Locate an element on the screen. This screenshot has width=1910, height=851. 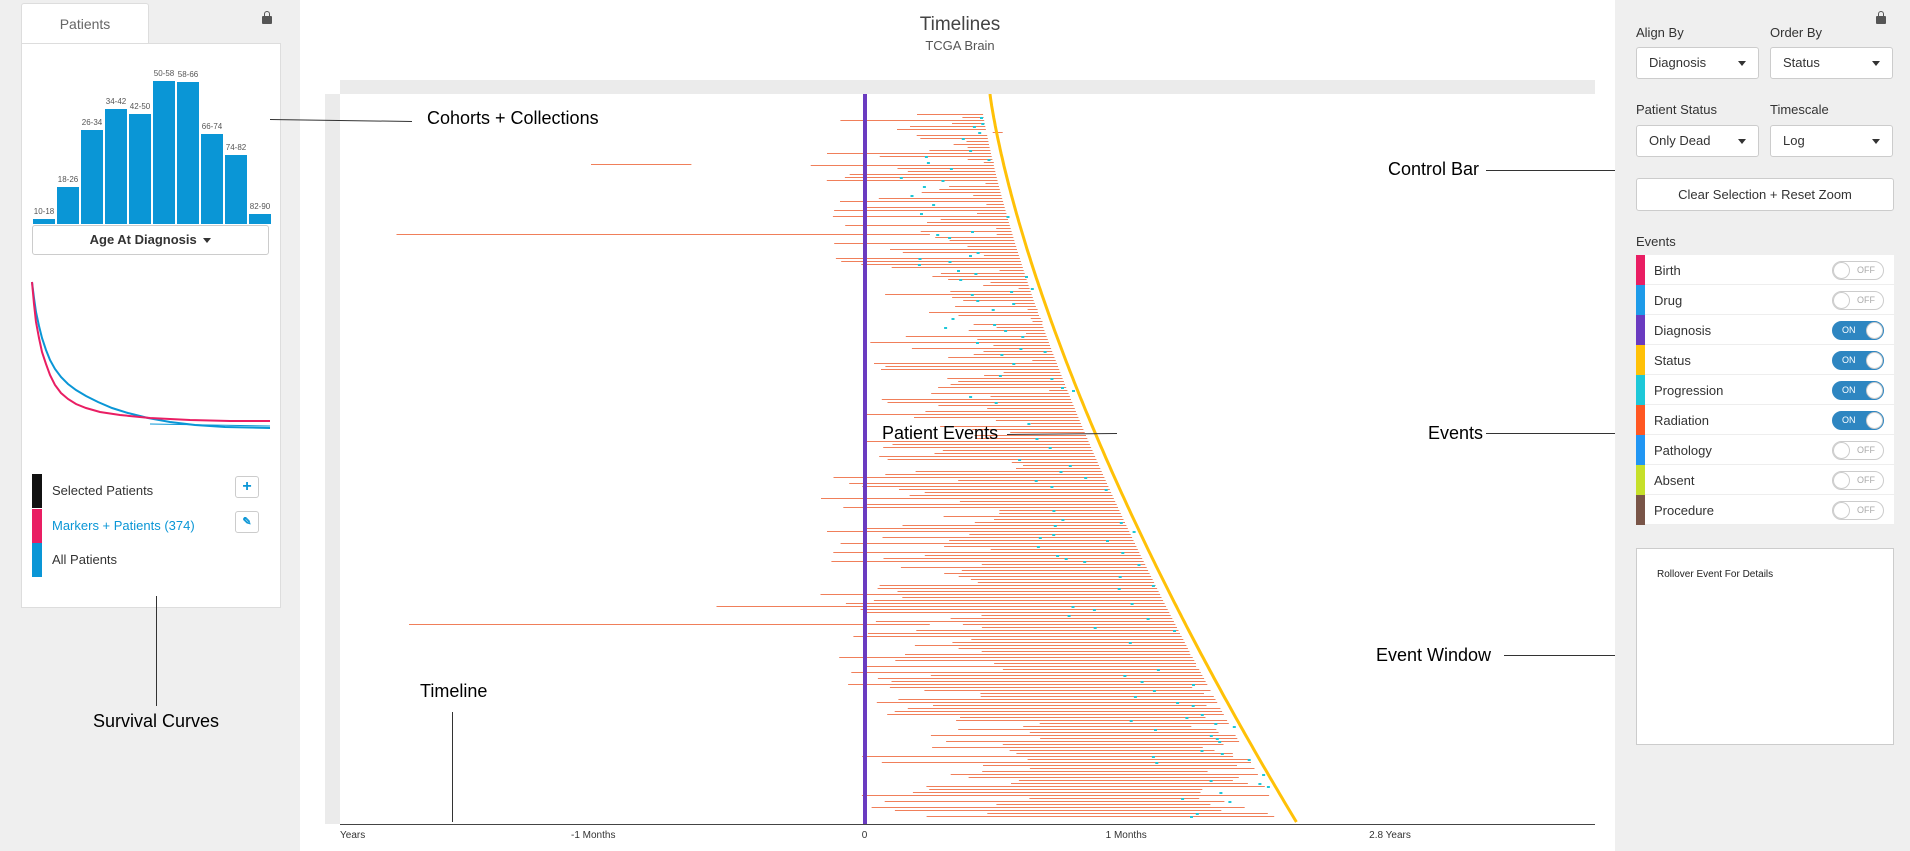
status-curve is located at coordinates (1143, 458).